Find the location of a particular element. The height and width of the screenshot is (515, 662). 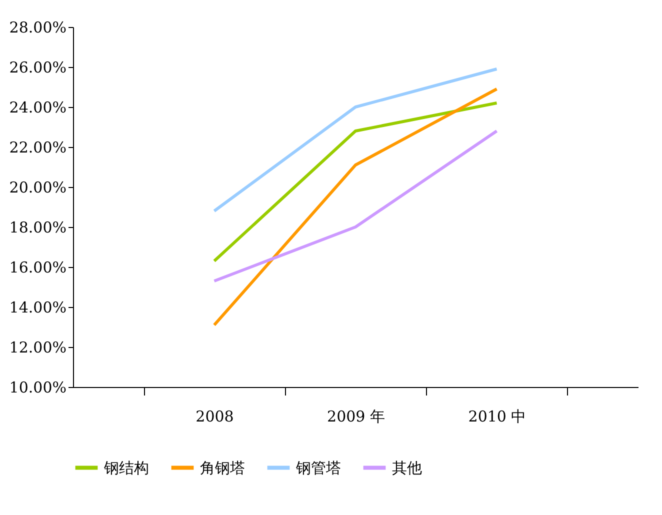

x-tick-label: 2009 年 is located at coordinates (356, 417).